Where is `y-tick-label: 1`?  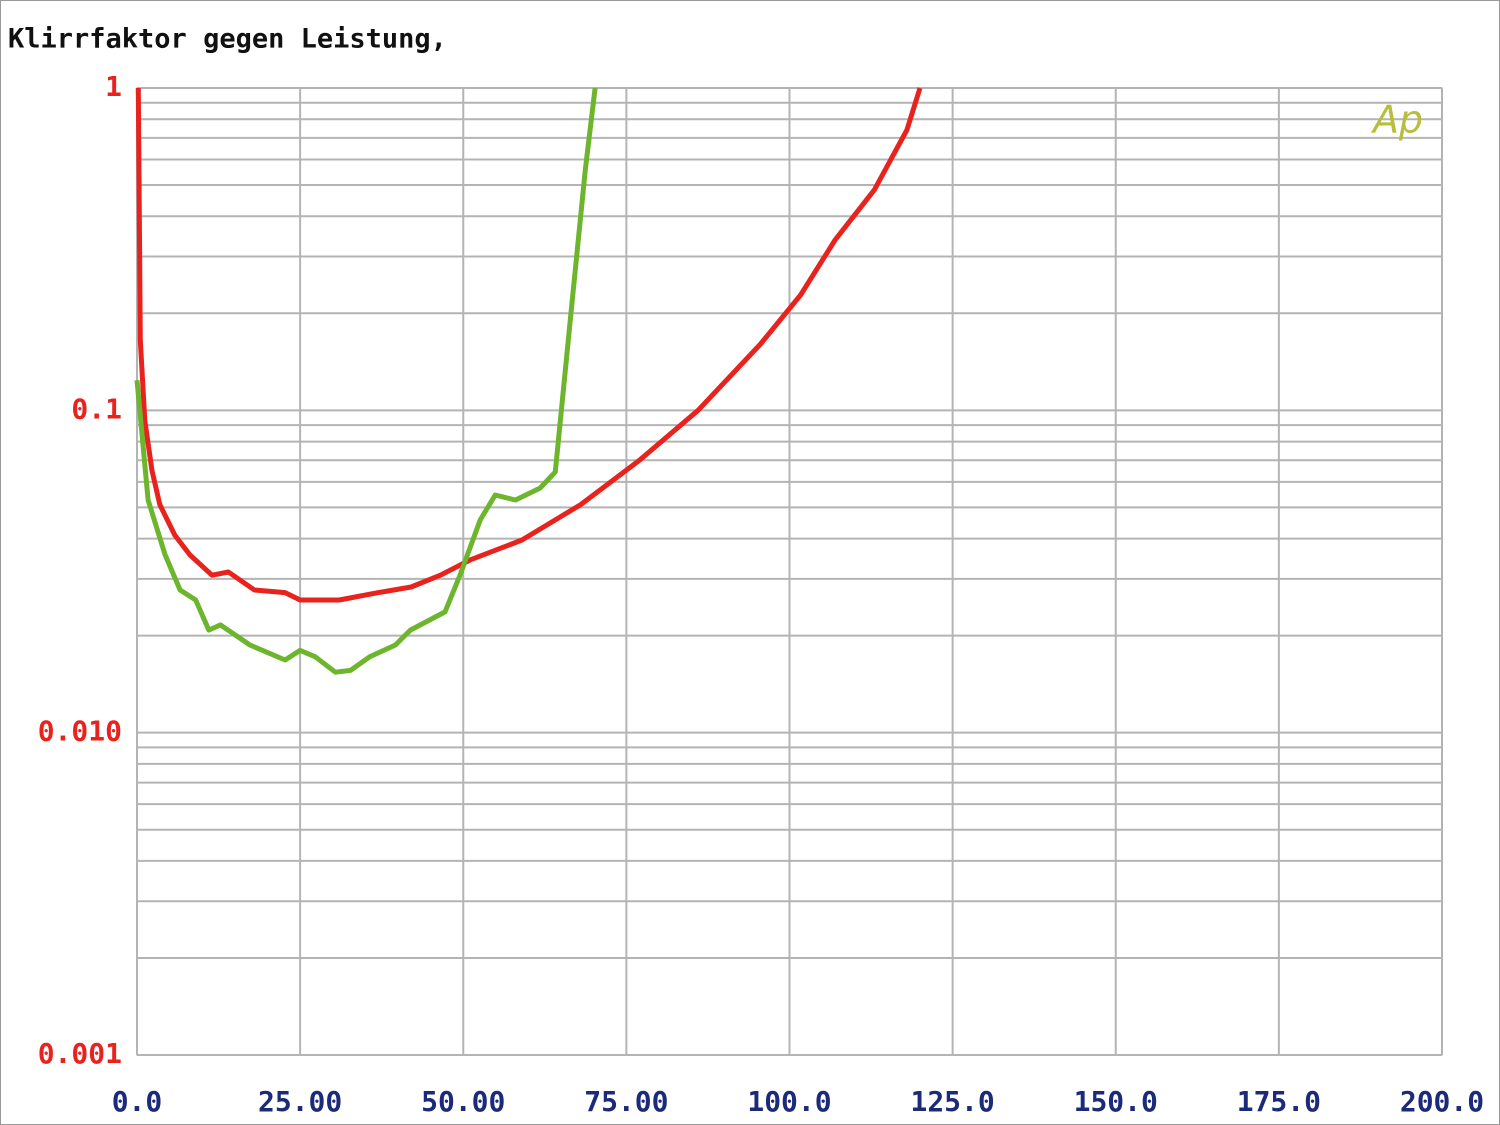 y-tick-label: 1 is located at coordinates (113, 86).